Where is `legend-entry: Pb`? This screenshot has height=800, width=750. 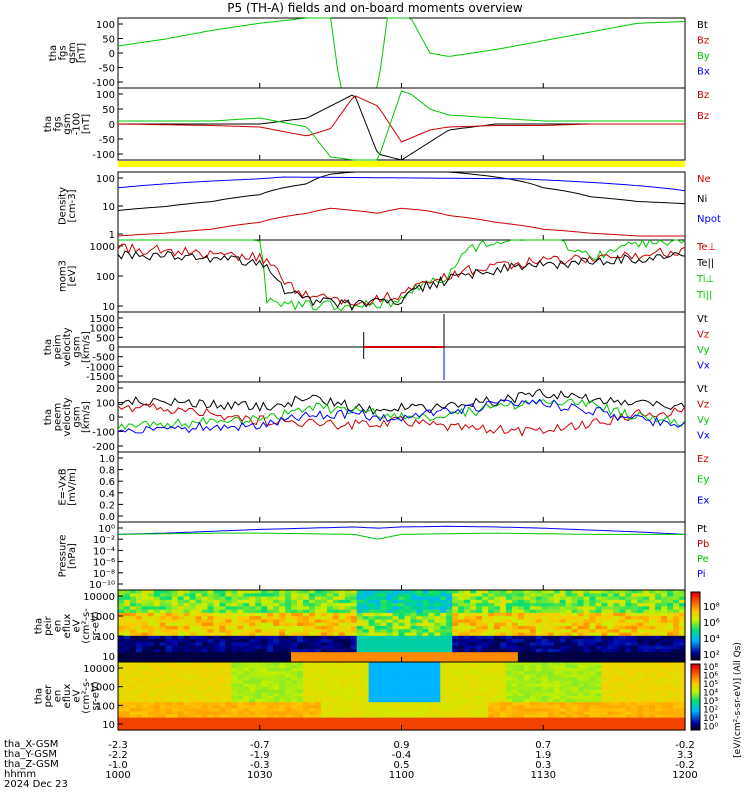
legend-entry: Pb is located at coordinates (703, 544).